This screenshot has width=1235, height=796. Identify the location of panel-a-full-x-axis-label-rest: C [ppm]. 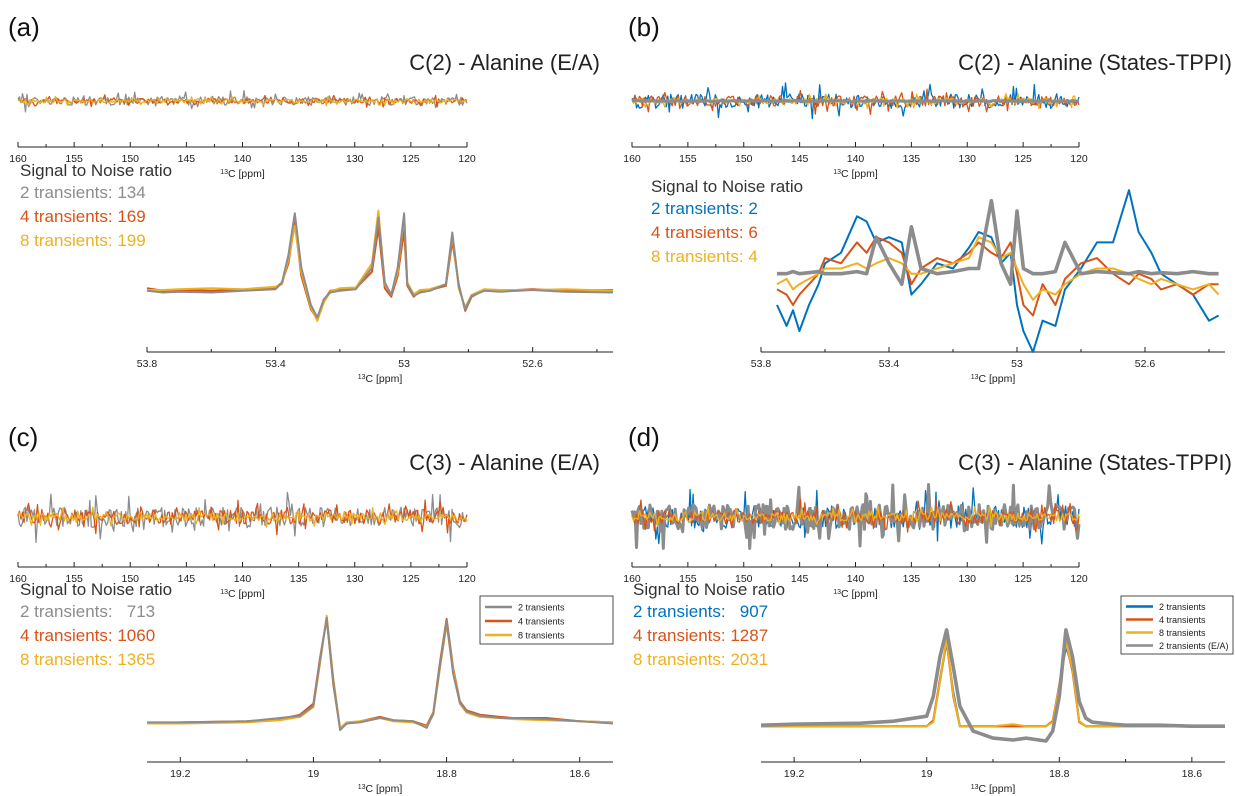
(246, 174).